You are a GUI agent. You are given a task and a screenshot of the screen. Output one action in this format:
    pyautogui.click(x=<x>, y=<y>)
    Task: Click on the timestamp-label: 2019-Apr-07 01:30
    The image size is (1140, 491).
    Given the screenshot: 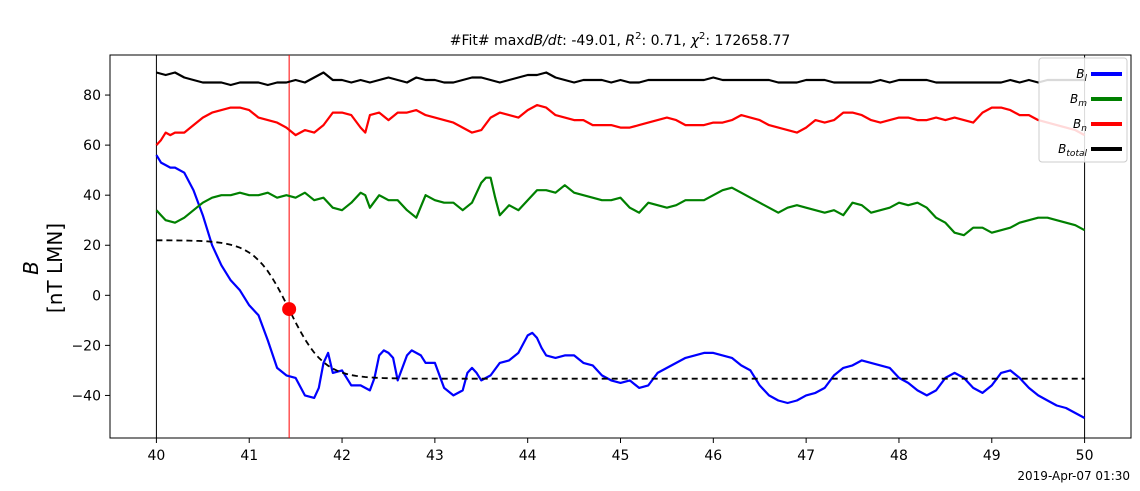 What is the action you would take?
    pyautogui.click(x=1073, y=476)
    